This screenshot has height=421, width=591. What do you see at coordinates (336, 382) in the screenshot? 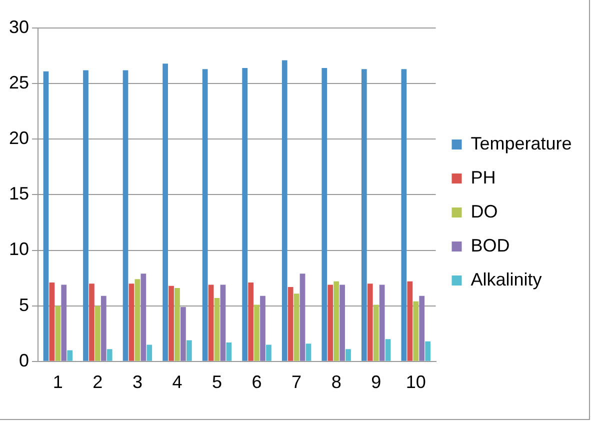
I see `x-tick-label: 8` at bounding box center [336, 382].